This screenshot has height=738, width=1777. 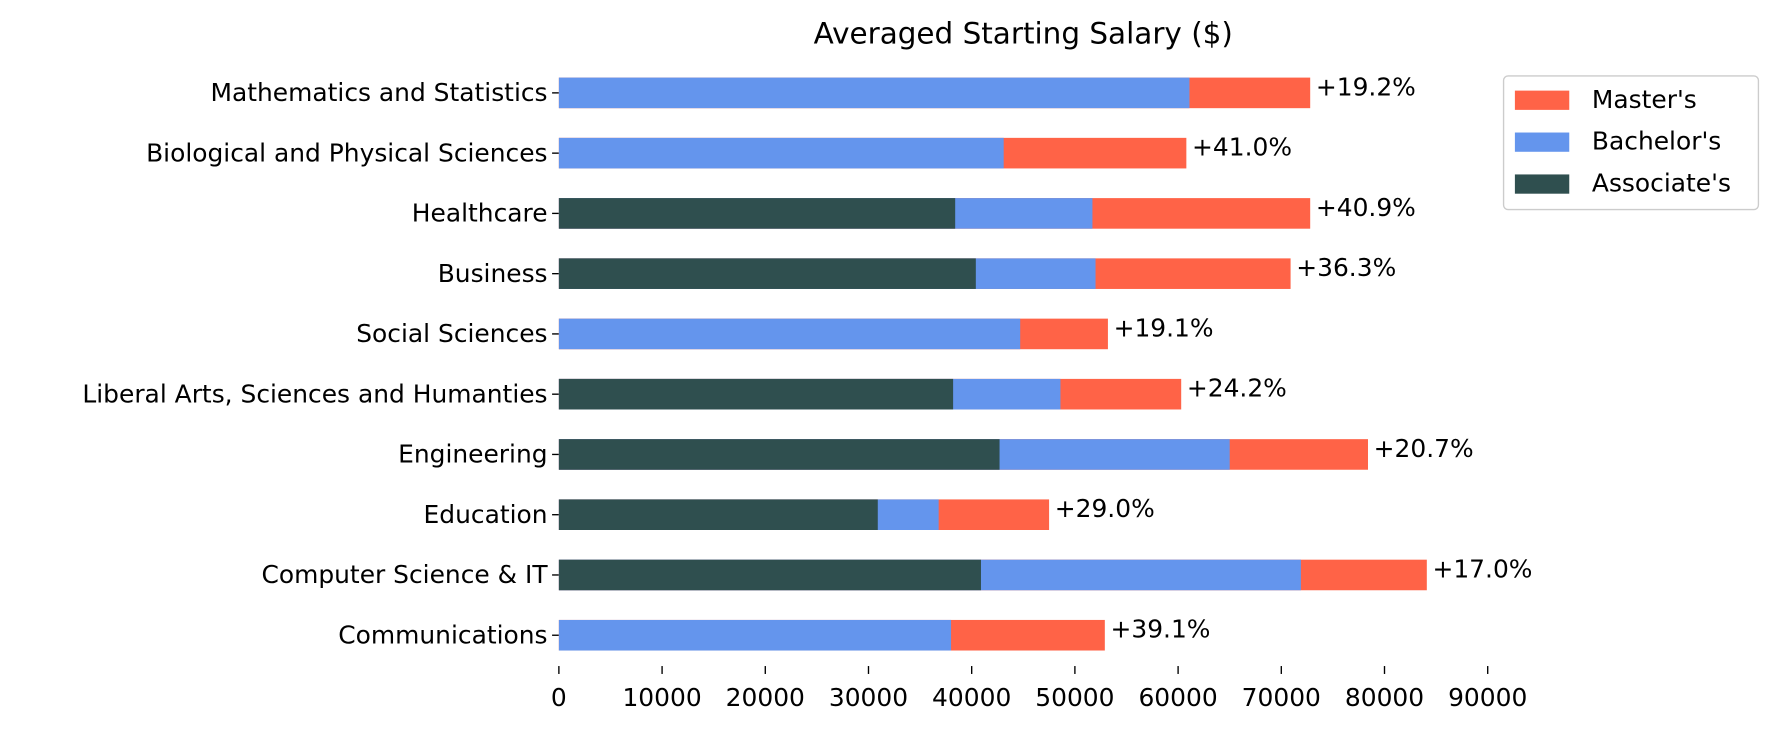 I want to click on y-tick-label: Social Sciences, so click(x=451, y=333).